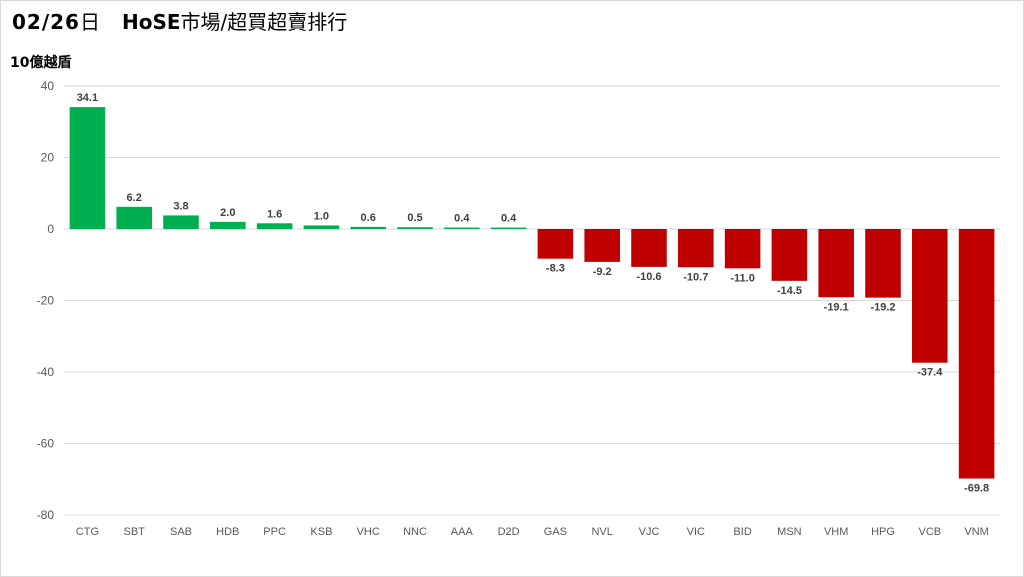 The height and width of the screenshot is (577, 1024). Describe the element at coordinates (87, 168) in the screenshot. I see `bar-ctg` at that location.